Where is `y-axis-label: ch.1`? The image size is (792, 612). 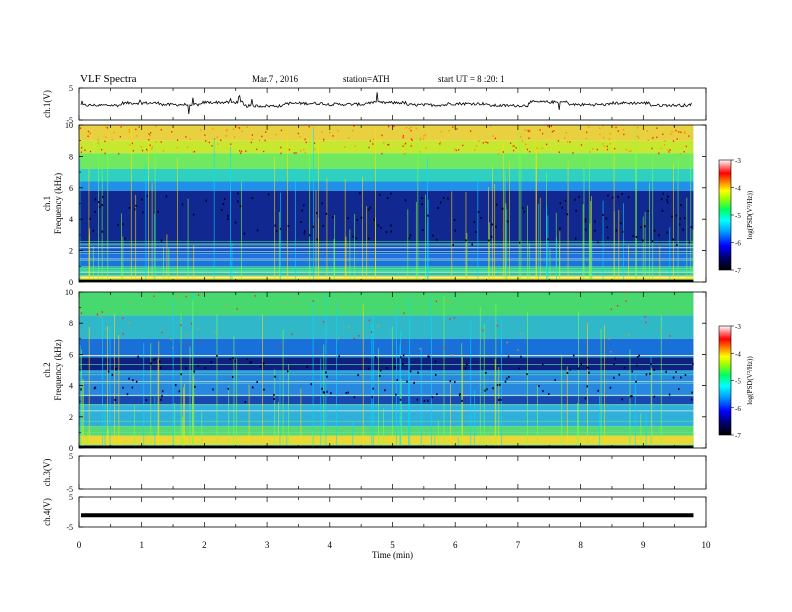
y-axis-label: ch.1 is located at coordinates (47, 203).